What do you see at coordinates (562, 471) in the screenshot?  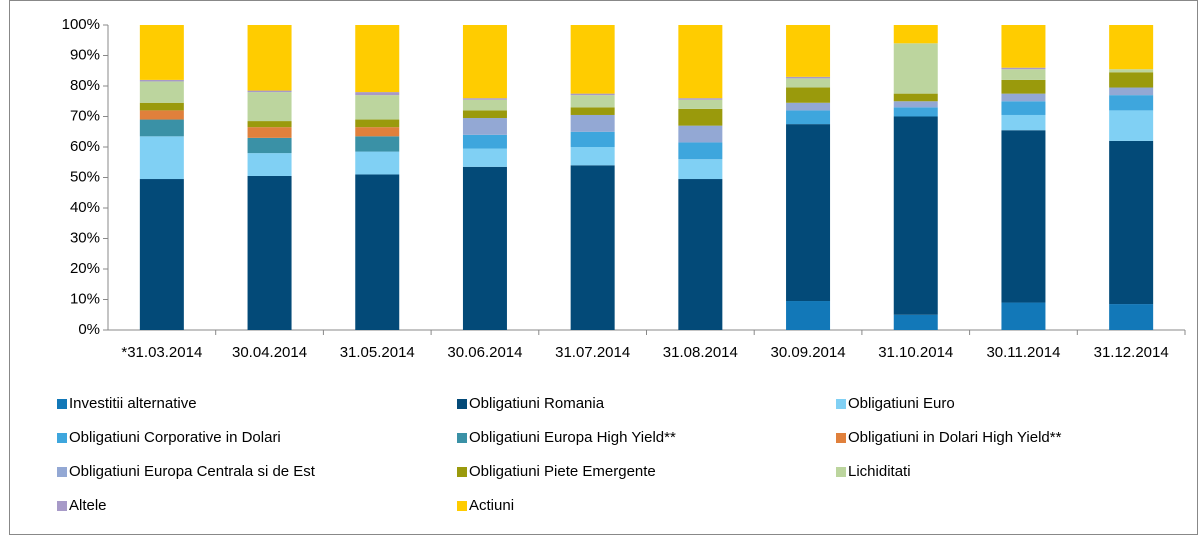 I see `legend-label: Obligatiuni Piete Emergente` at bounding box center [562, 471].